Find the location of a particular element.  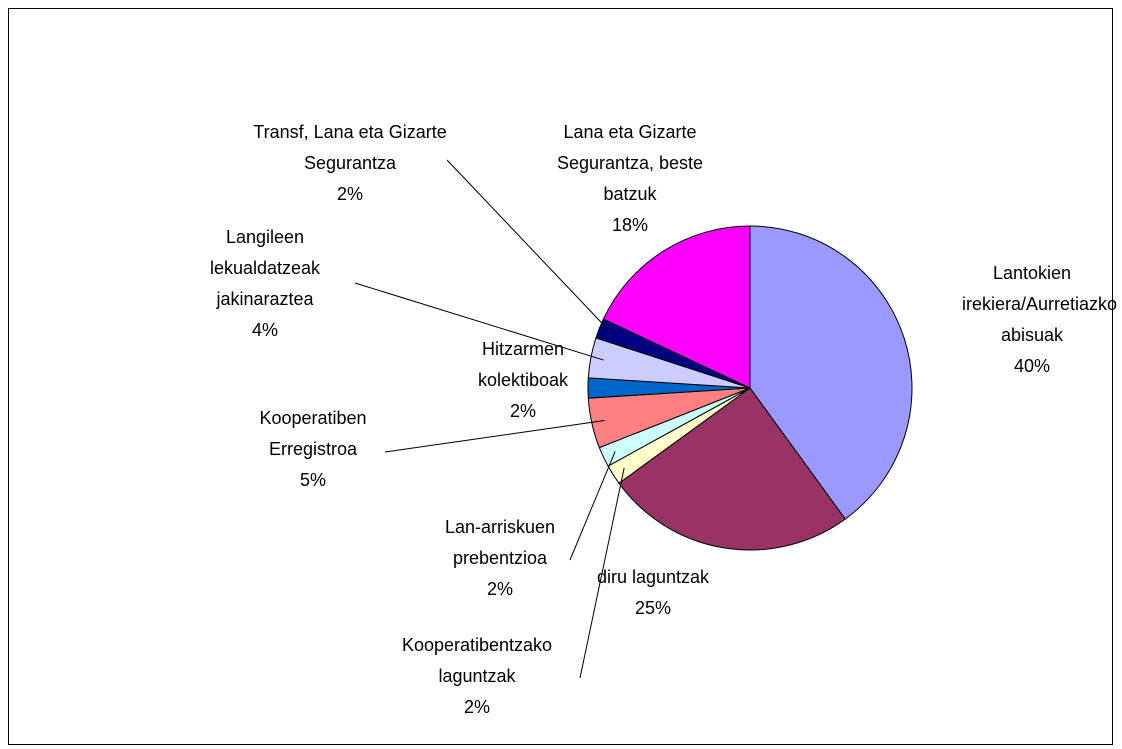

slice-value-label: 25% is located at coordinates (653, 608).